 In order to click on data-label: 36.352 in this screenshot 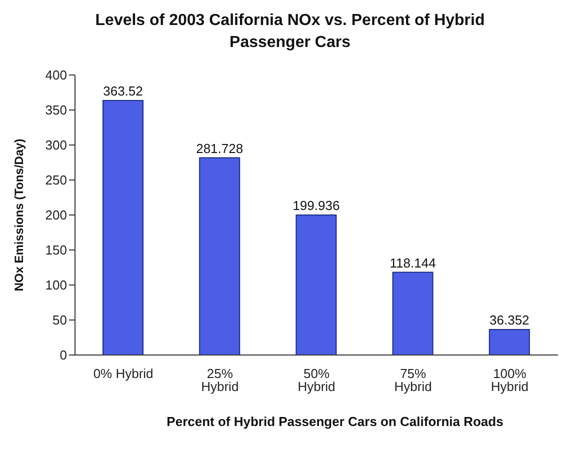, I will do `click(510, 320)`.